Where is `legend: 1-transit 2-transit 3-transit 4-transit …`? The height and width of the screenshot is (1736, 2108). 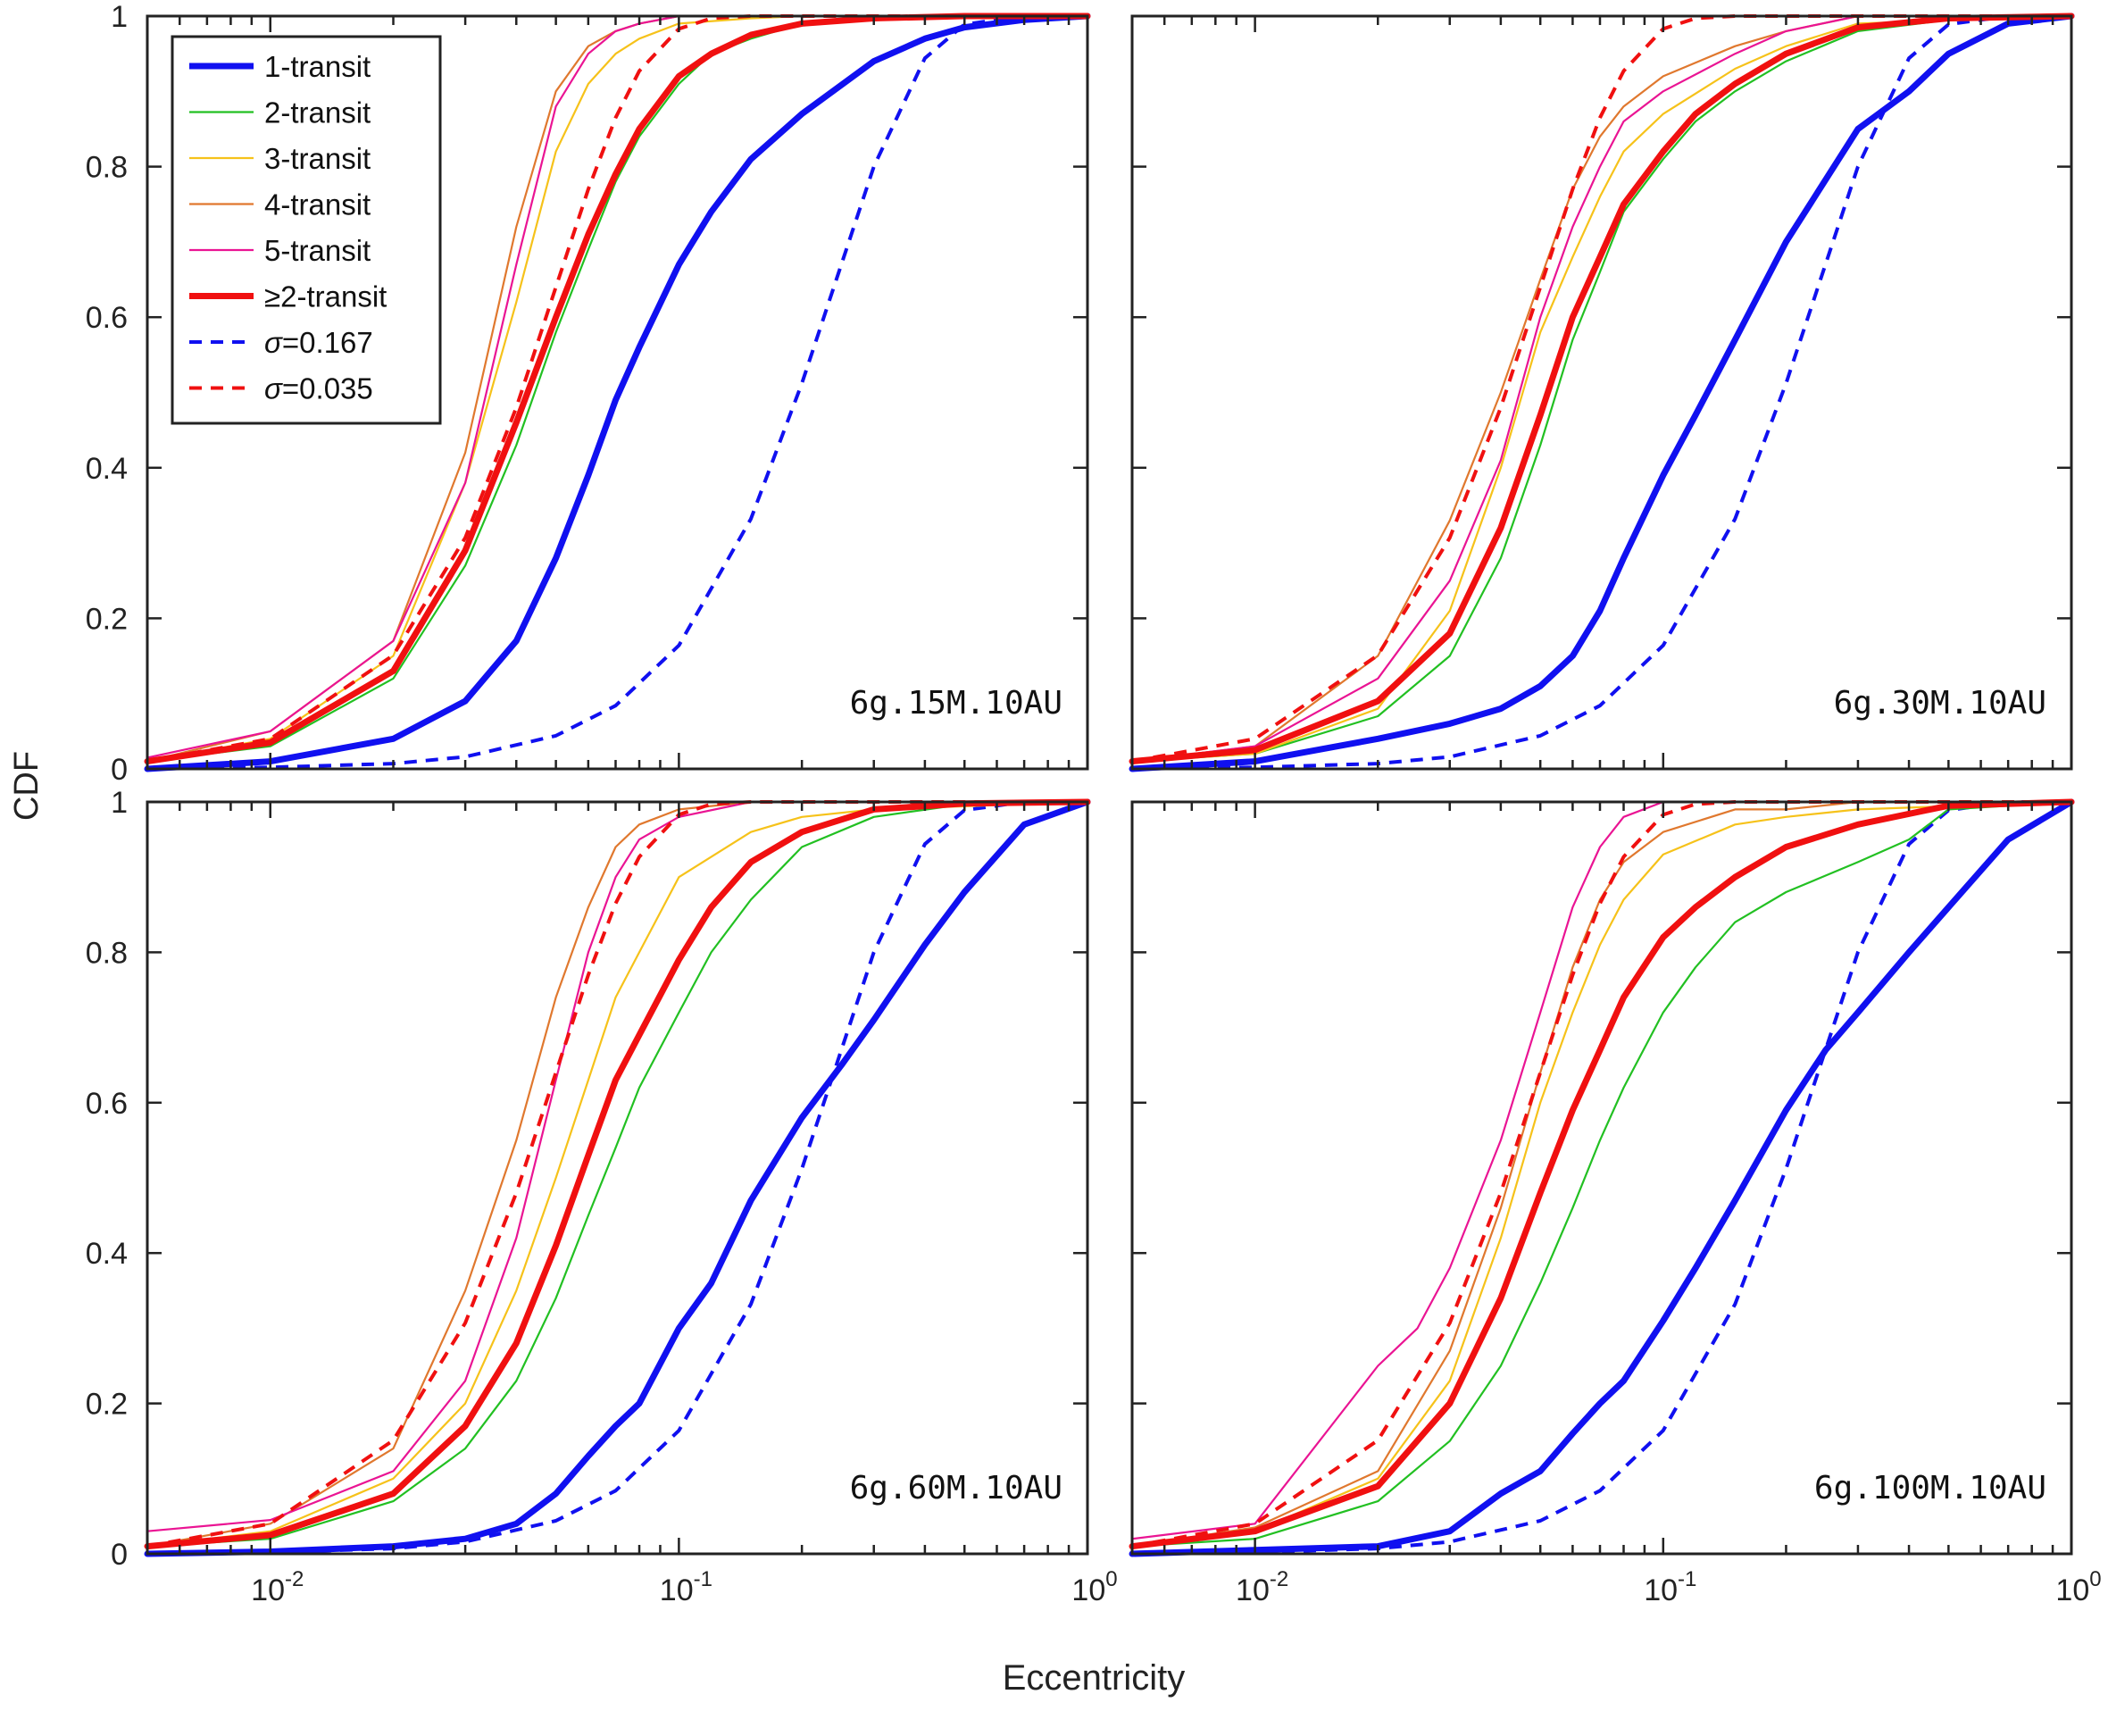 legend: 1-transit 2-transit 3-transit 4-transit … is located at coordinates (306, 230).